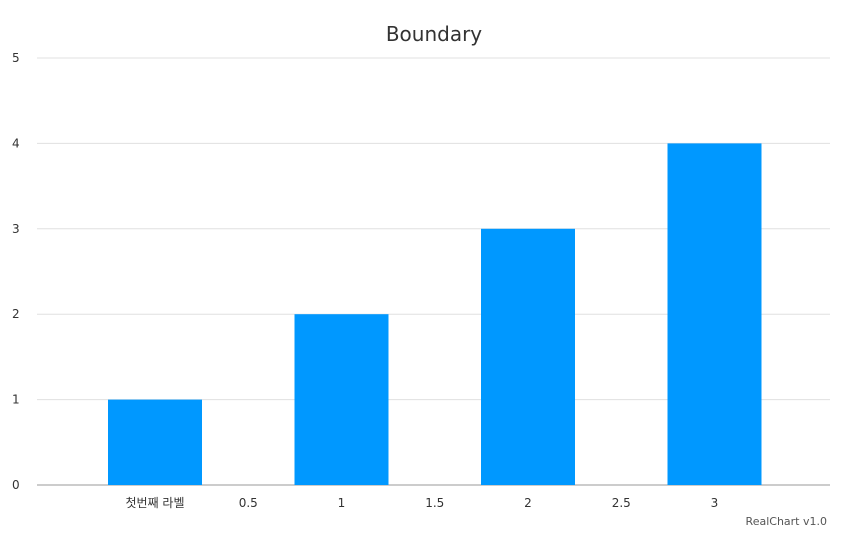  I want to click on y-tick-label: 0, so click(16, 485).